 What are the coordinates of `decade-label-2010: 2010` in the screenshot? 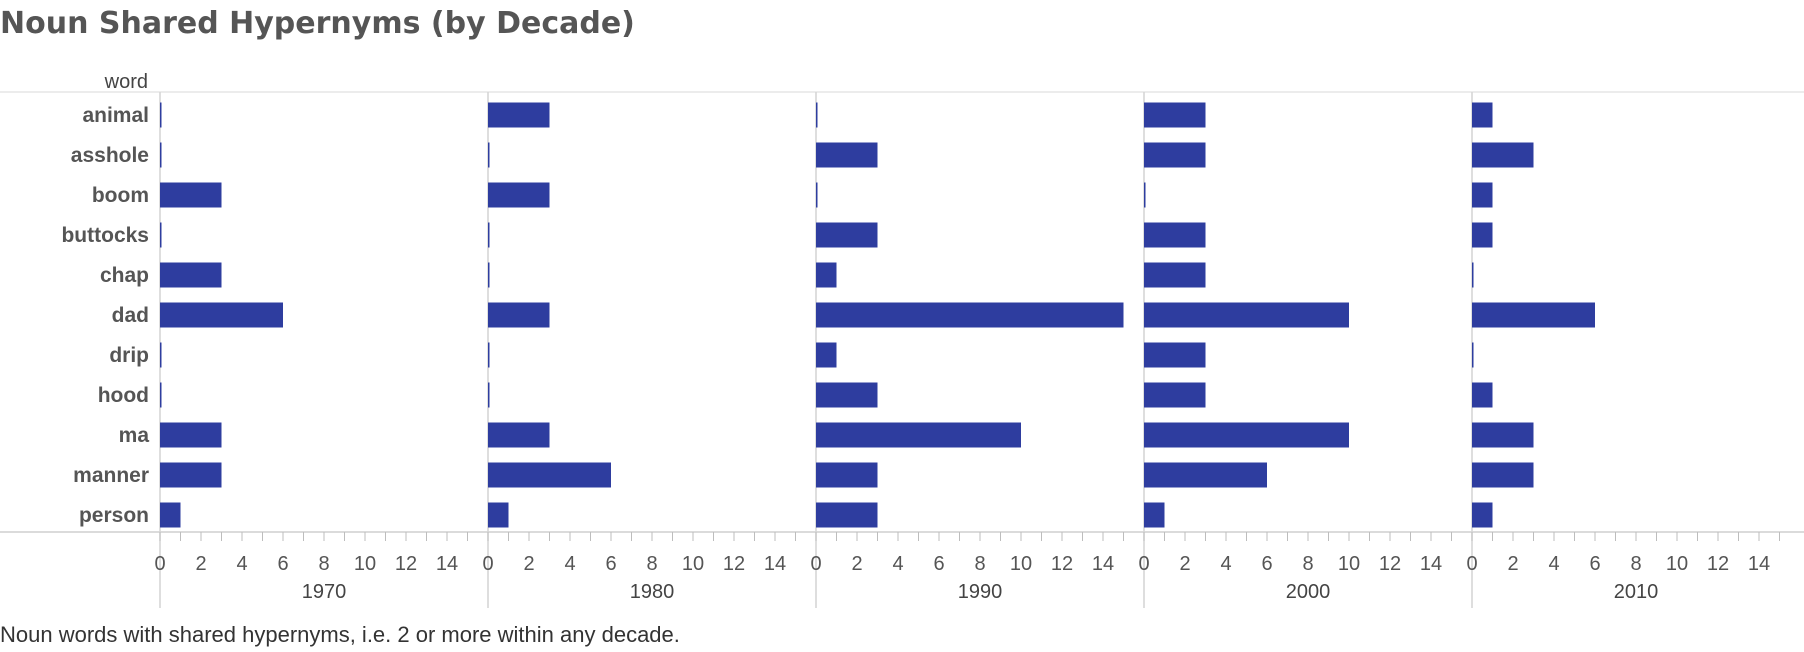 It's located at (1636, 592).